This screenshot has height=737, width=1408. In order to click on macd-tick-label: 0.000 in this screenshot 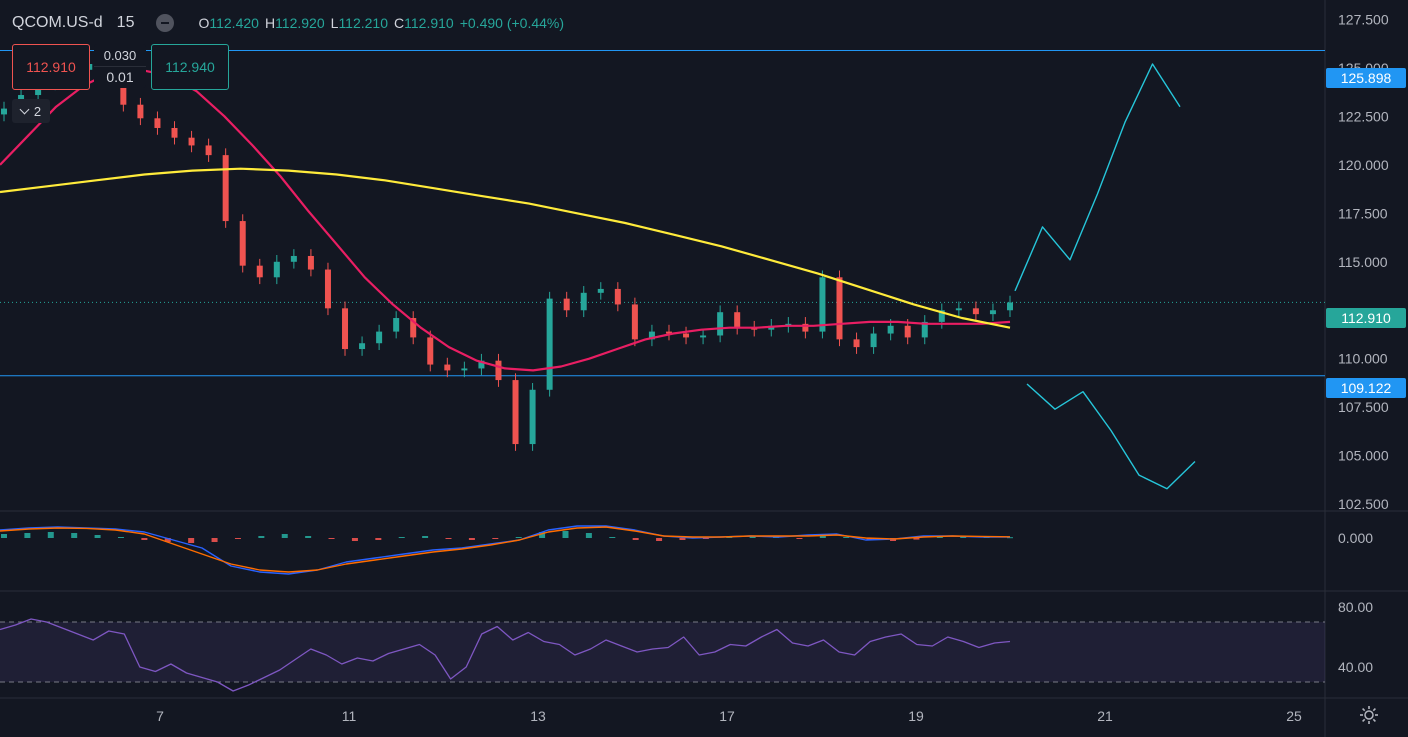, I will do `click(1355, 538)`.